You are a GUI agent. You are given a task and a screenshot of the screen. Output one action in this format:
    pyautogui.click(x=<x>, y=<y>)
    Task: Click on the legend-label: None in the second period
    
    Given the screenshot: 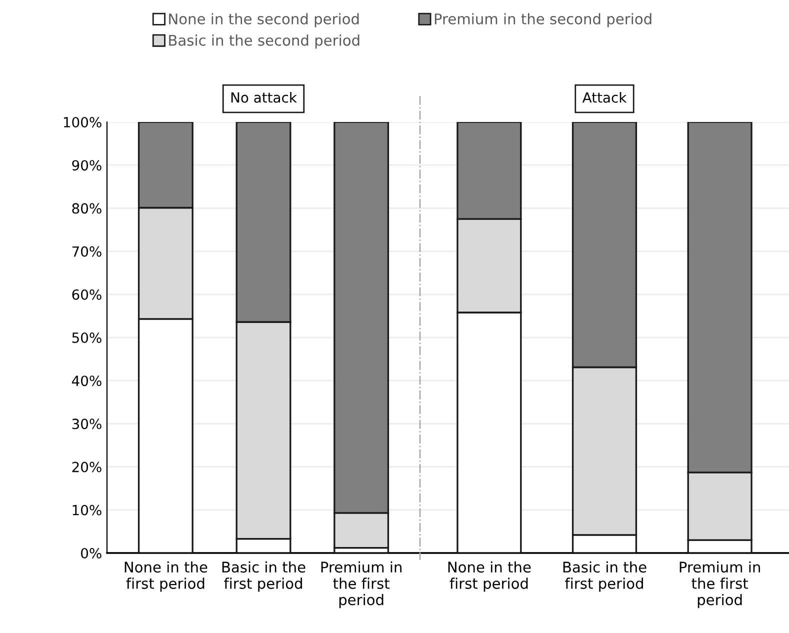 What is the action you would take?
    pyautogui.click(x=264, y=20)
    